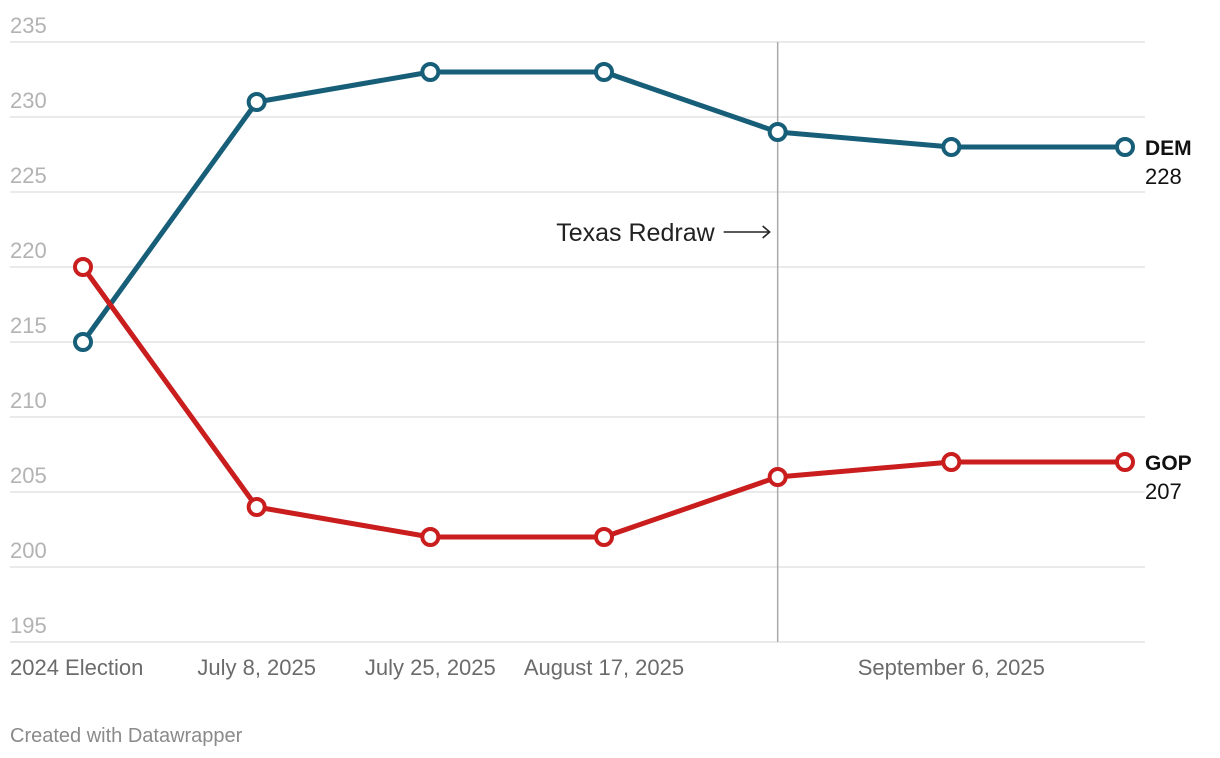  What do you see at coordinates (76, 667) in the screenshot?
I see `x-tick-label: 2024 Election` at bounding box center [76, 667].